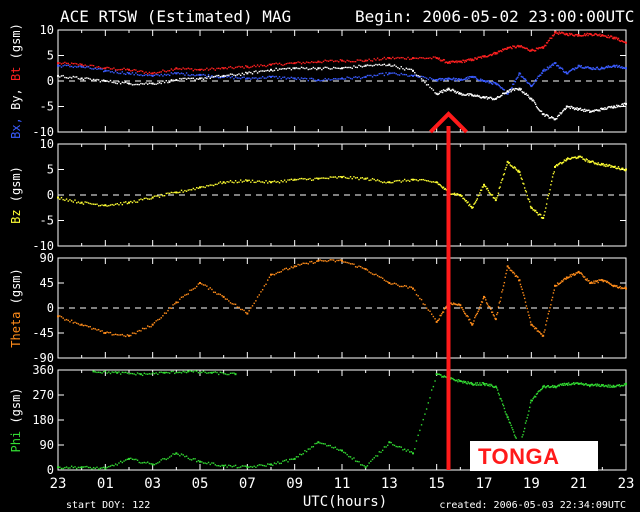  I want to click on y-axis-label-part: Bx,, so click(16, 128).